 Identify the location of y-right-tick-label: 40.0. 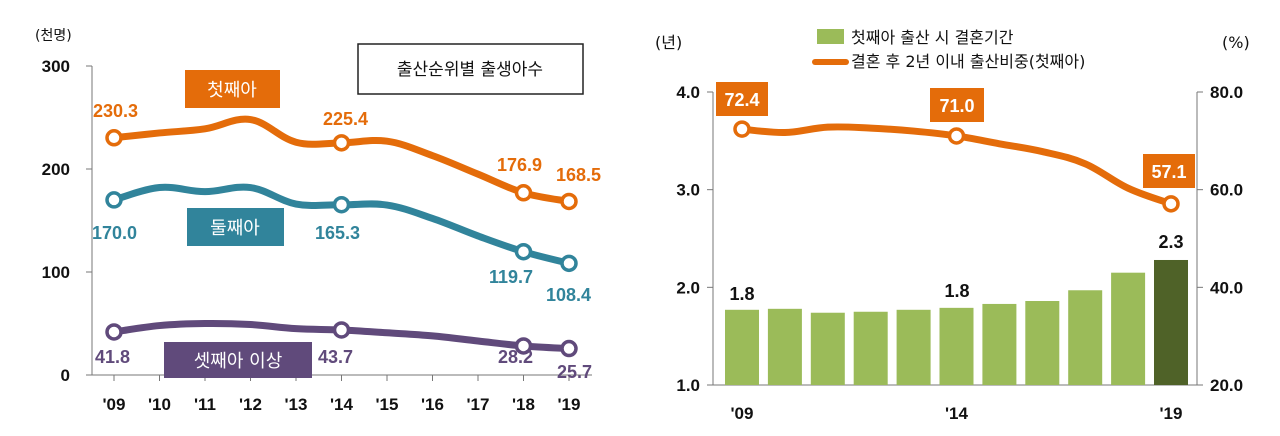
(1226, 287).